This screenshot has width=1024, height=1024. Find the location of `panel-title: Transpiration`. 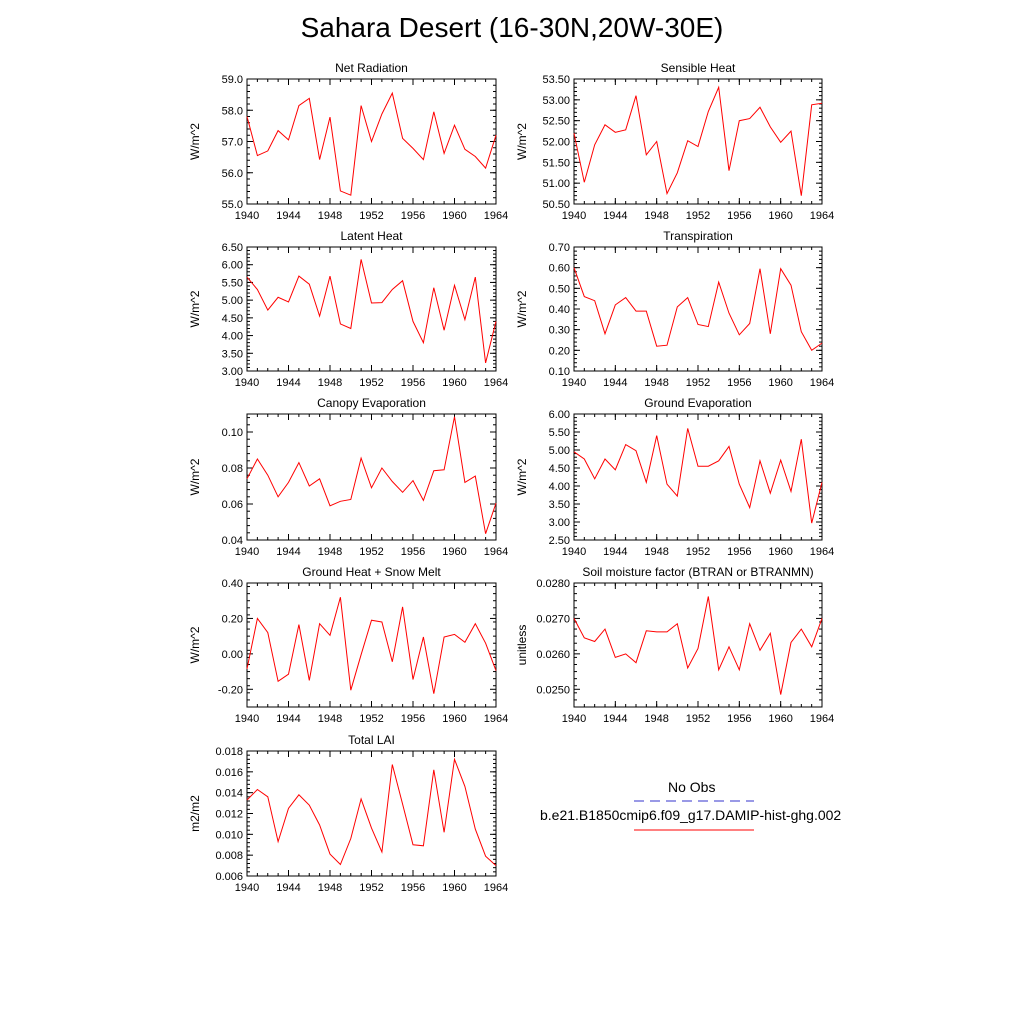

panel-title: Transpiration is located at coordinates (698, 236).